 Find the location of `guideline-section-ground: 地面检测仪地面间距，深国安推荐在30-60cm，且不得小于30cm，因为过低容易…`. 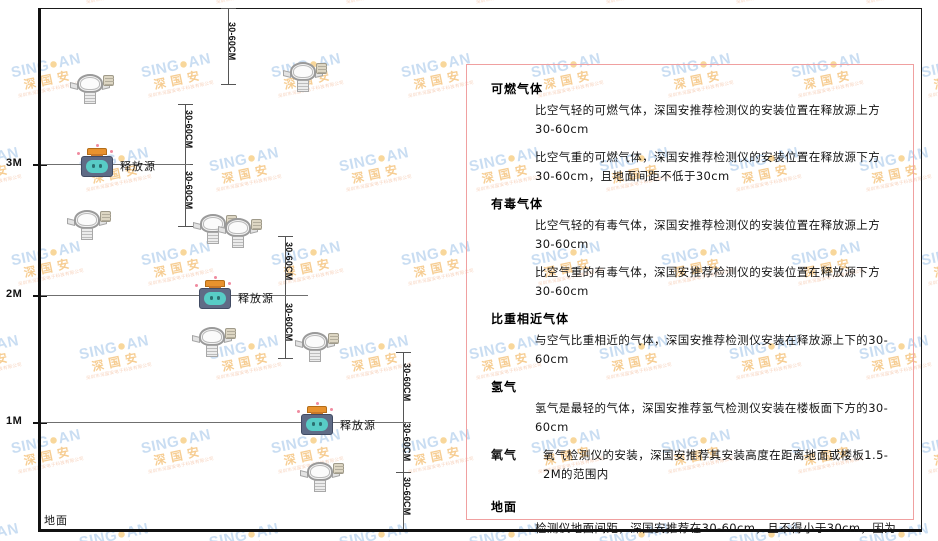

guideline-section-ground: 地面检测仪地面间距，深国安推荐在30-60cm，且不得小于30cm，因为过低容易… is located at coordinates (691, 519).